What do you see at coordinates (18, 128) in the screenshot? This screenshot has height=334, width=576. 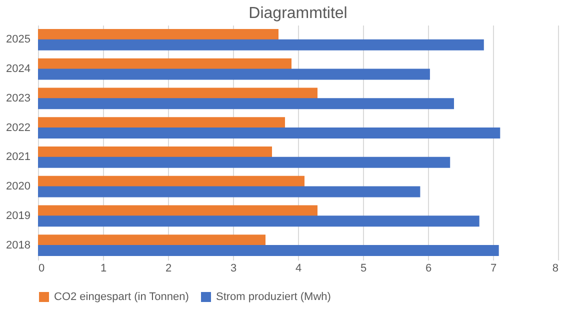 I see `y-tick-label: 2022` at bounding box center [18, 128].